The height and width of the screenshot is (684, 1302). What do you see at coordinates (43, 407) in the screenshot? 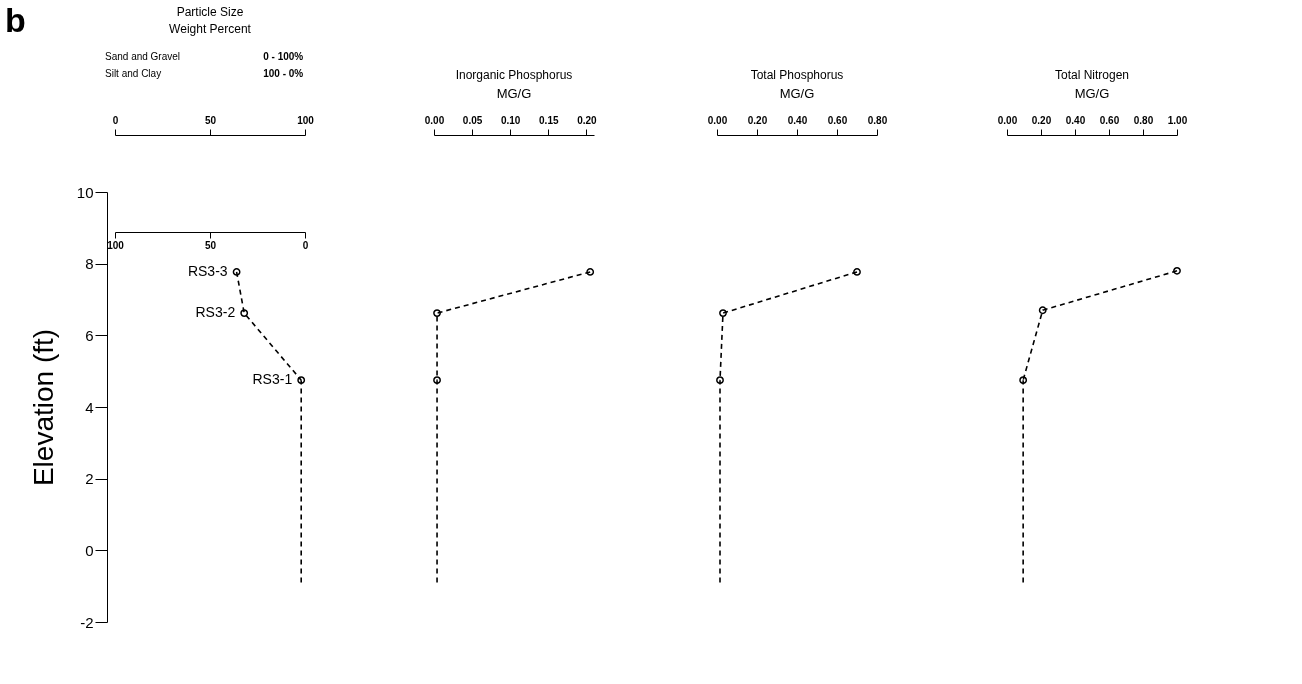
I see `y-axis-title: Elevation (ft)` at bounding box center [43, 407].